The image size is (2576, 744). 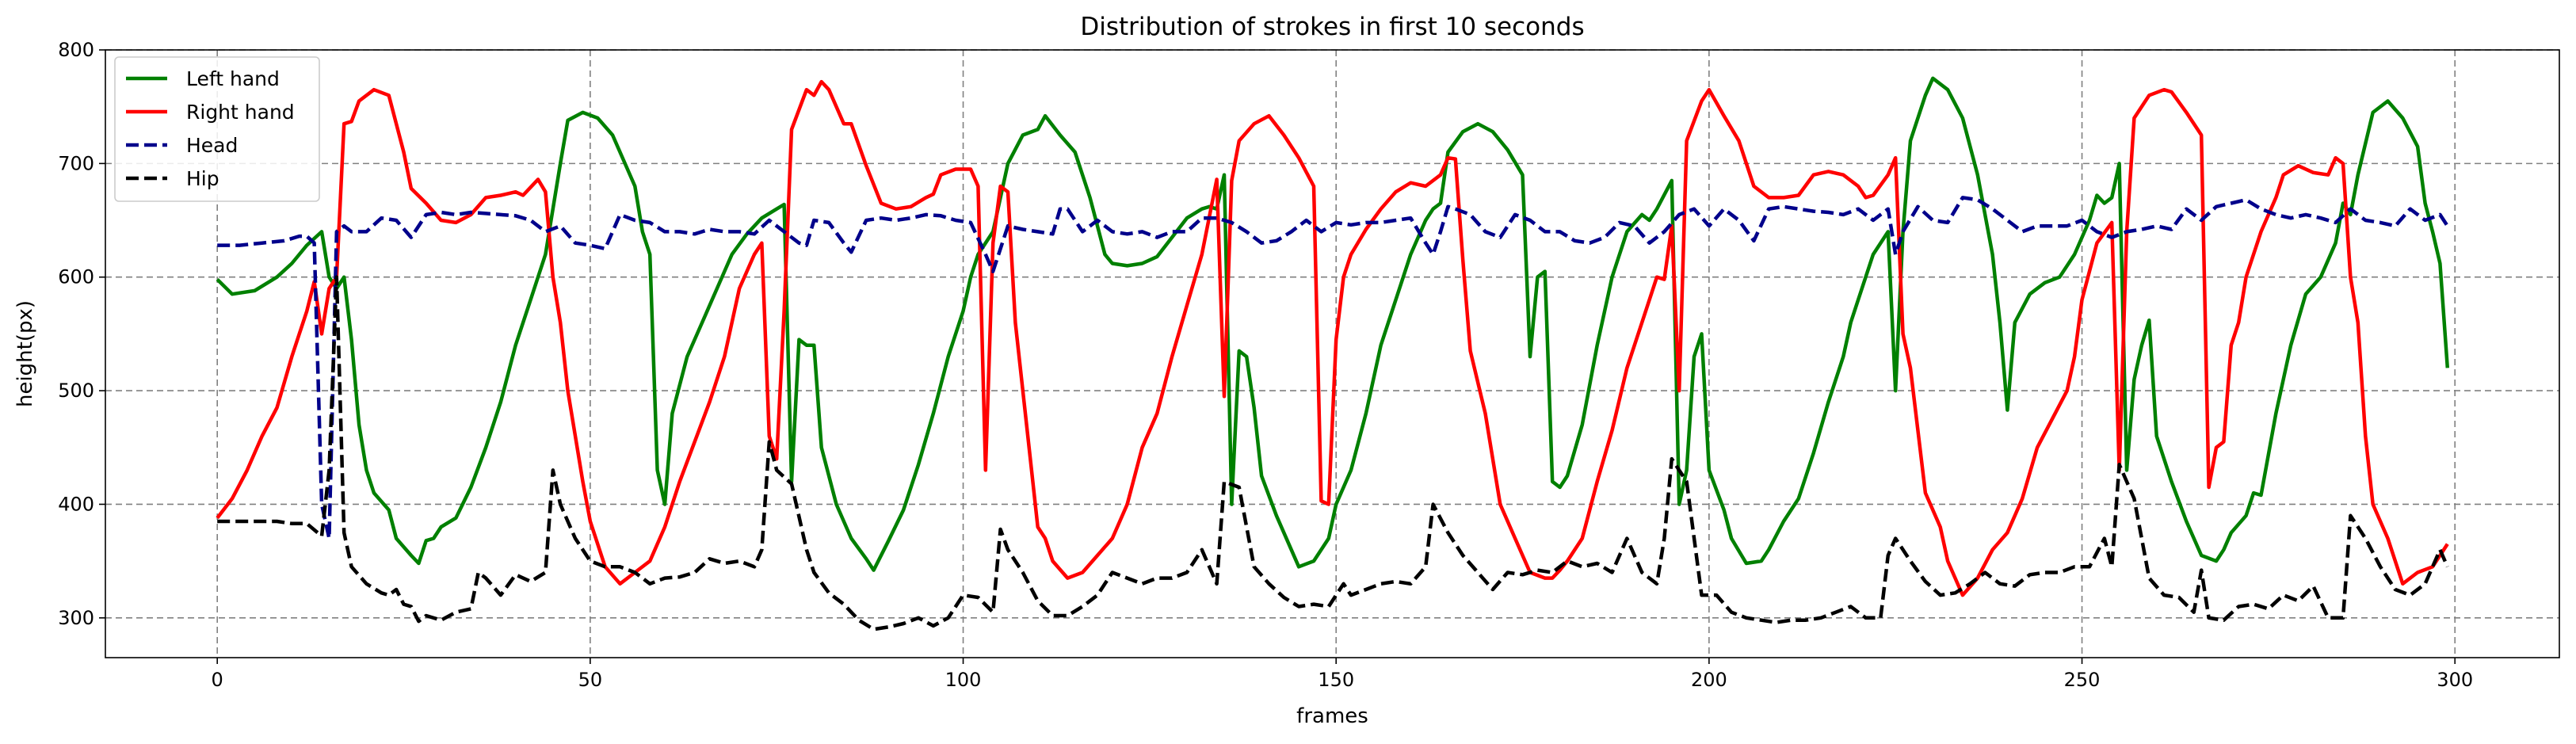 What do you see at coordinates (81, 334) in the screenshot?
I see `y-axis: 300 400 500 600 700 800` at bounding box center [81, 334].